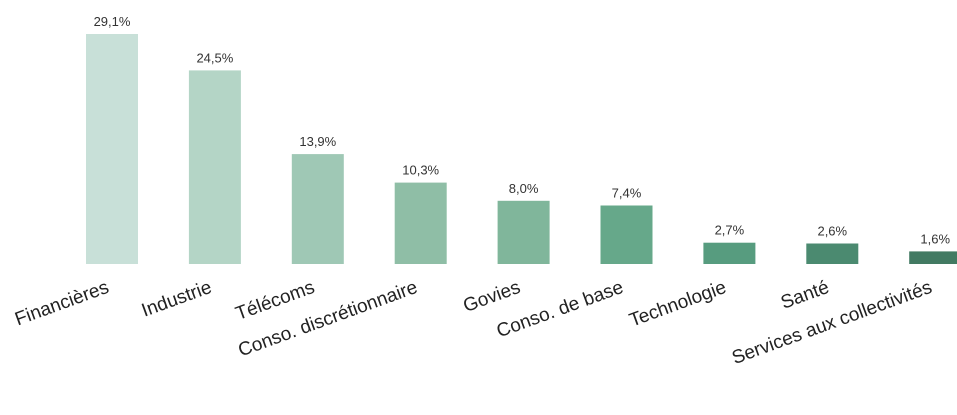 The image size is (957, 415). Describe the element at coordinates (317, 209) in the screenshot. I see `bar-telecoms` at that location.